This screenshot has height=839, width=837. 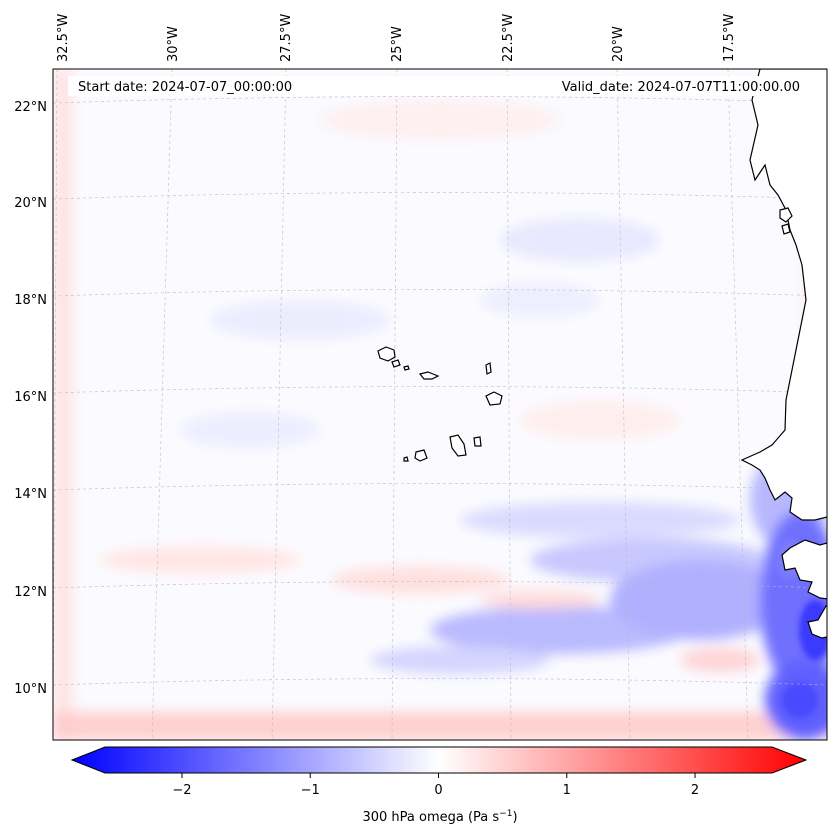 I want to click on lon-label: 25°W, so click(x=397, y=44).